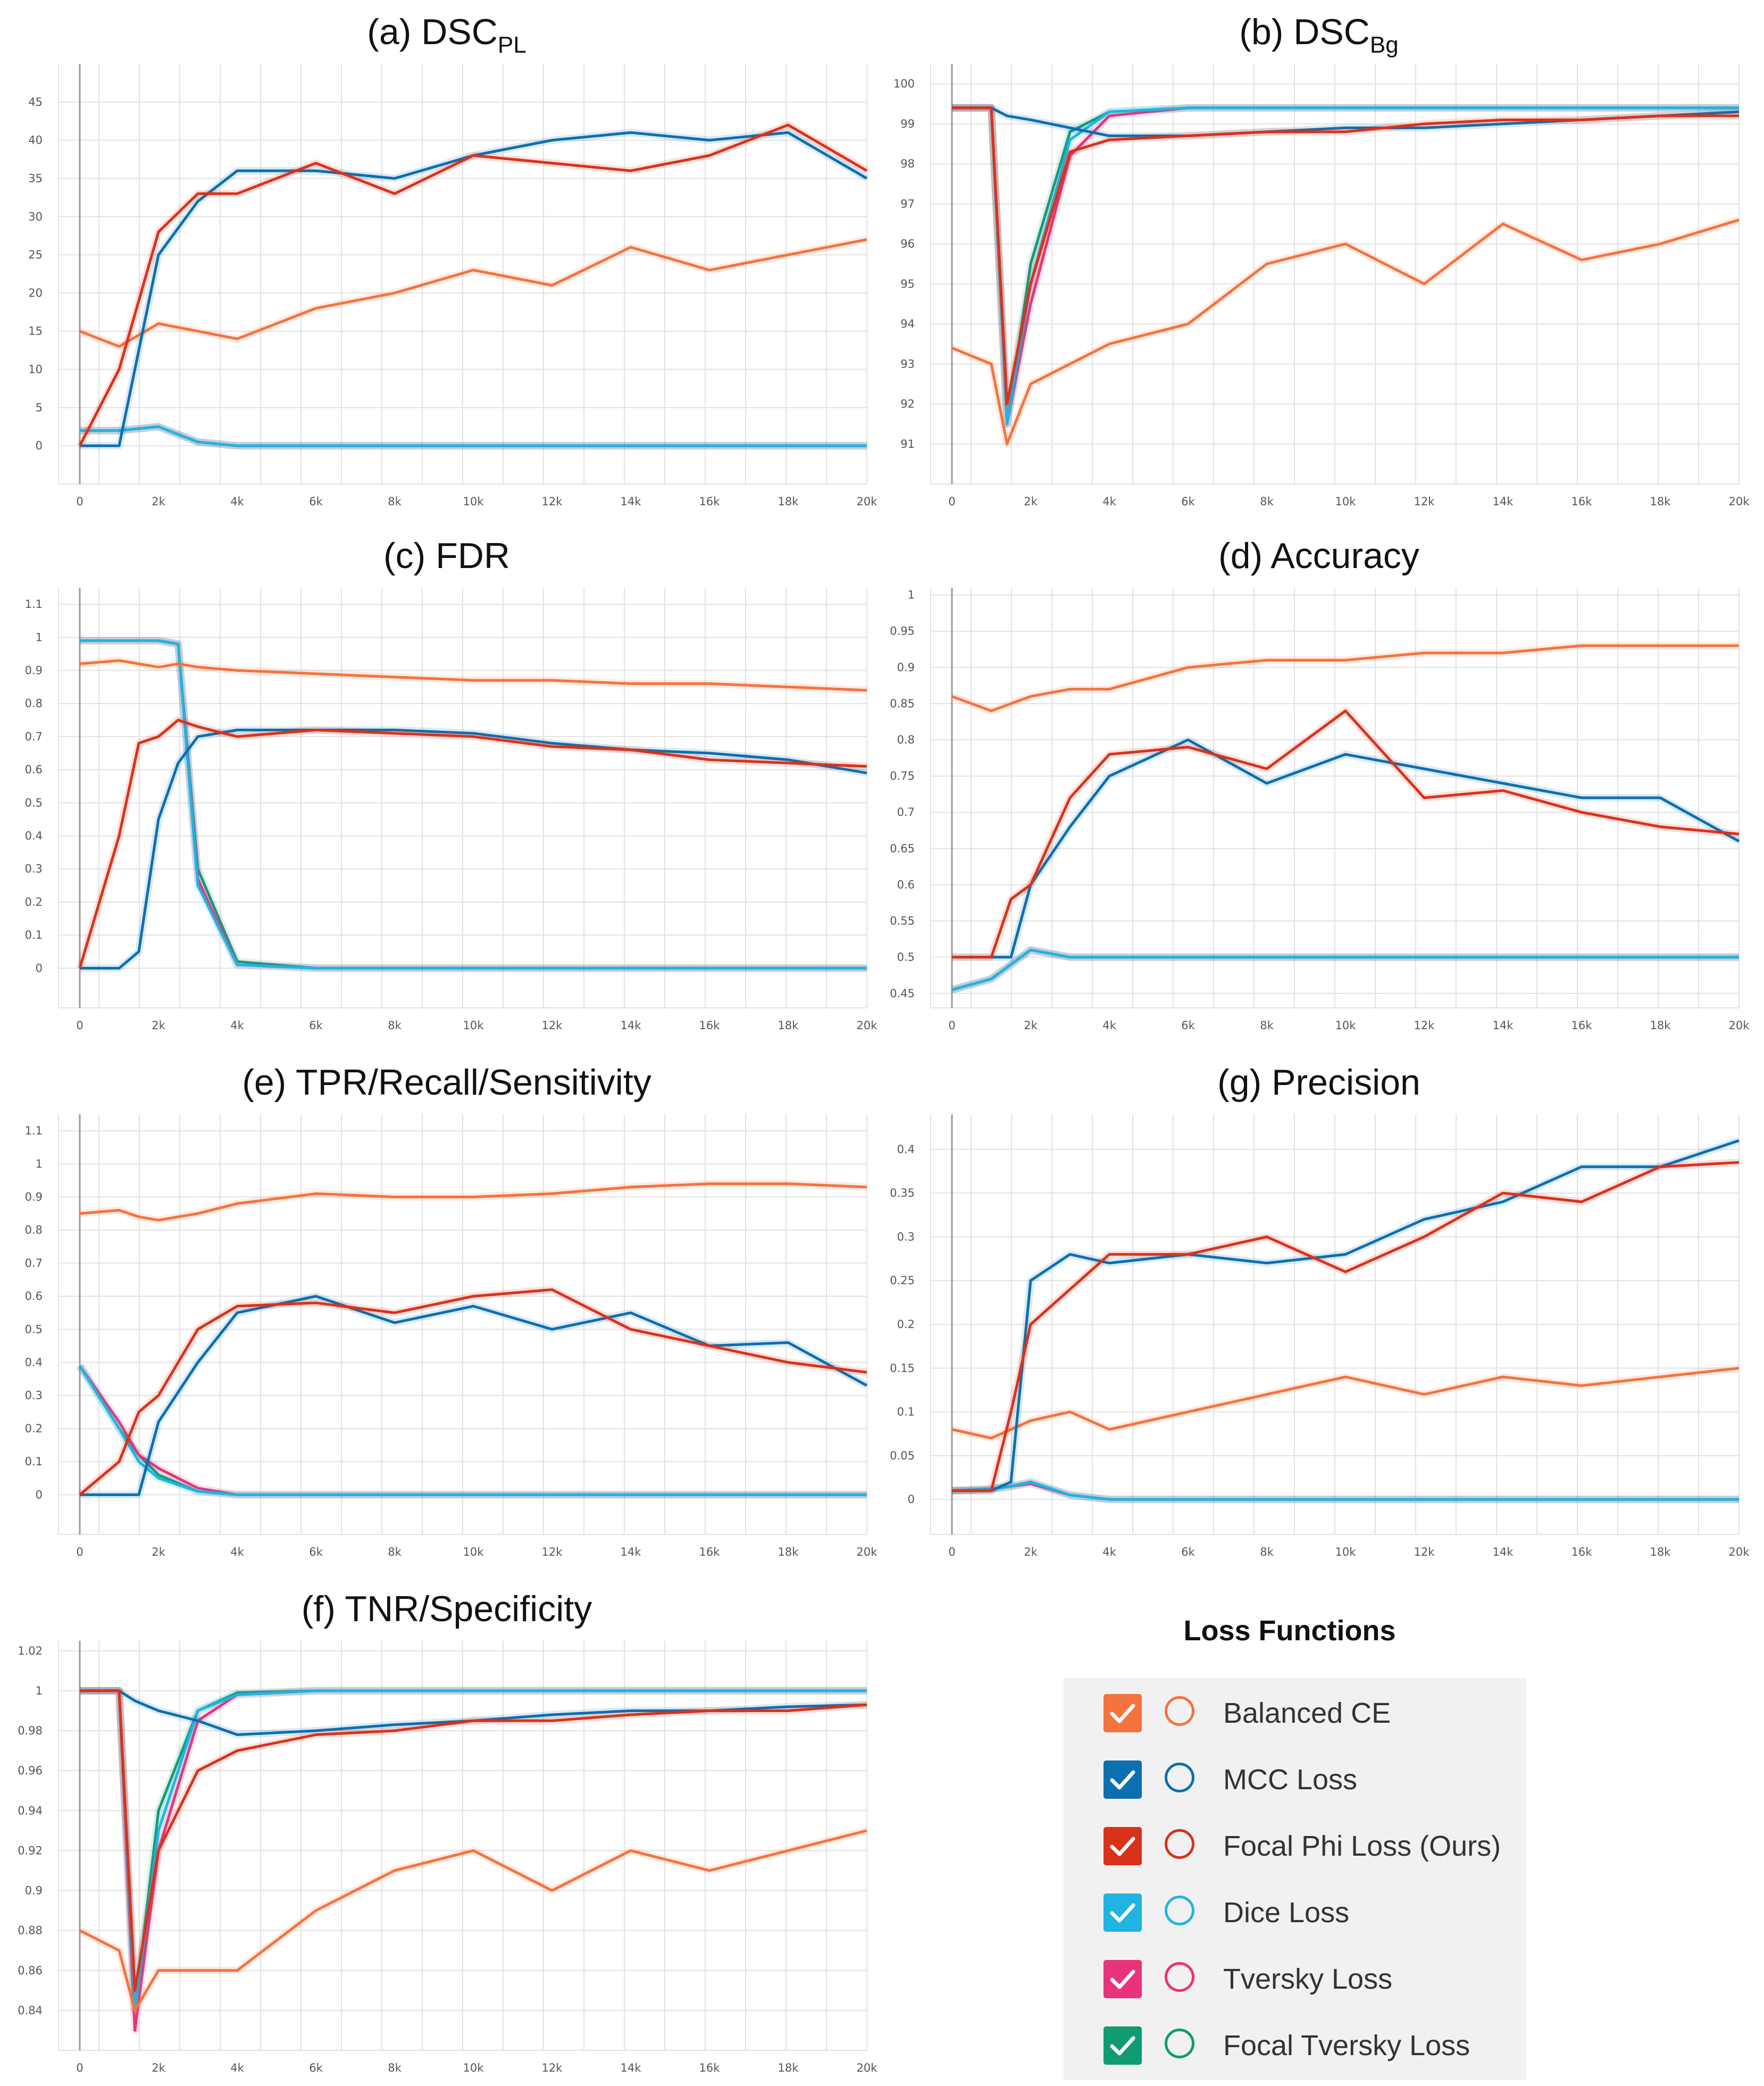 The height and width of the screenshot is (2086, 1764). Describe the element at coordinates (31, 1651) in the screenshot. I see `y-tick-label: 1.02` at that location.